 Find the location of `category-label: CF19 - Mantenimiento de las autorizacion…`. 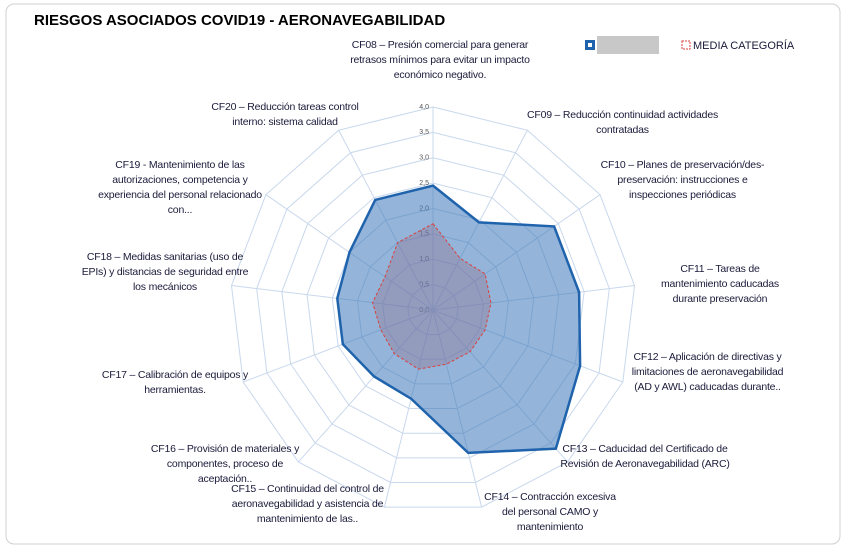

category-label: CF19 - Mantenimiento de las autorizacion… is located at coordinates (180, 187).